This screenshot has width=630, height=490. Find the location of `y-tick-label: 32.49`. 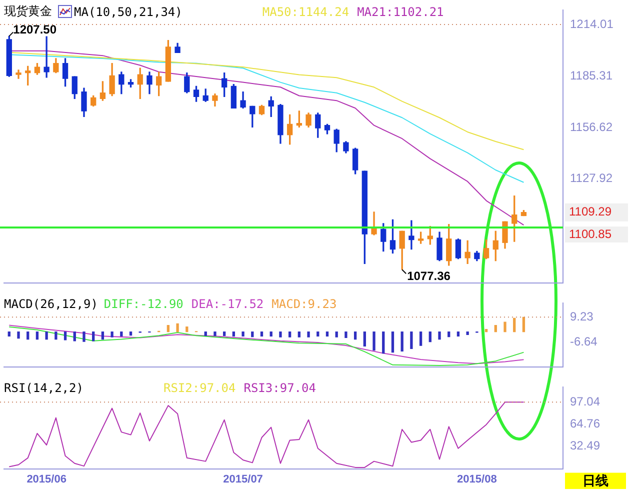

y-tick-label: 32.49 is located at coordinates (585, 445).